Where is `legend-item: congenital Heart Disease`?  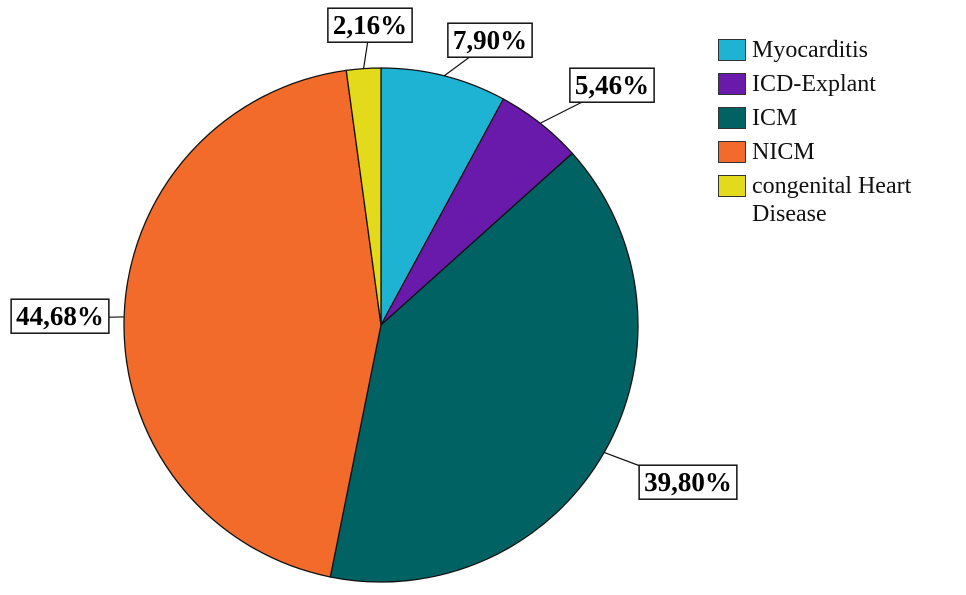 legend-item: congenital Heart Disease is located at coordinates (840, 200).